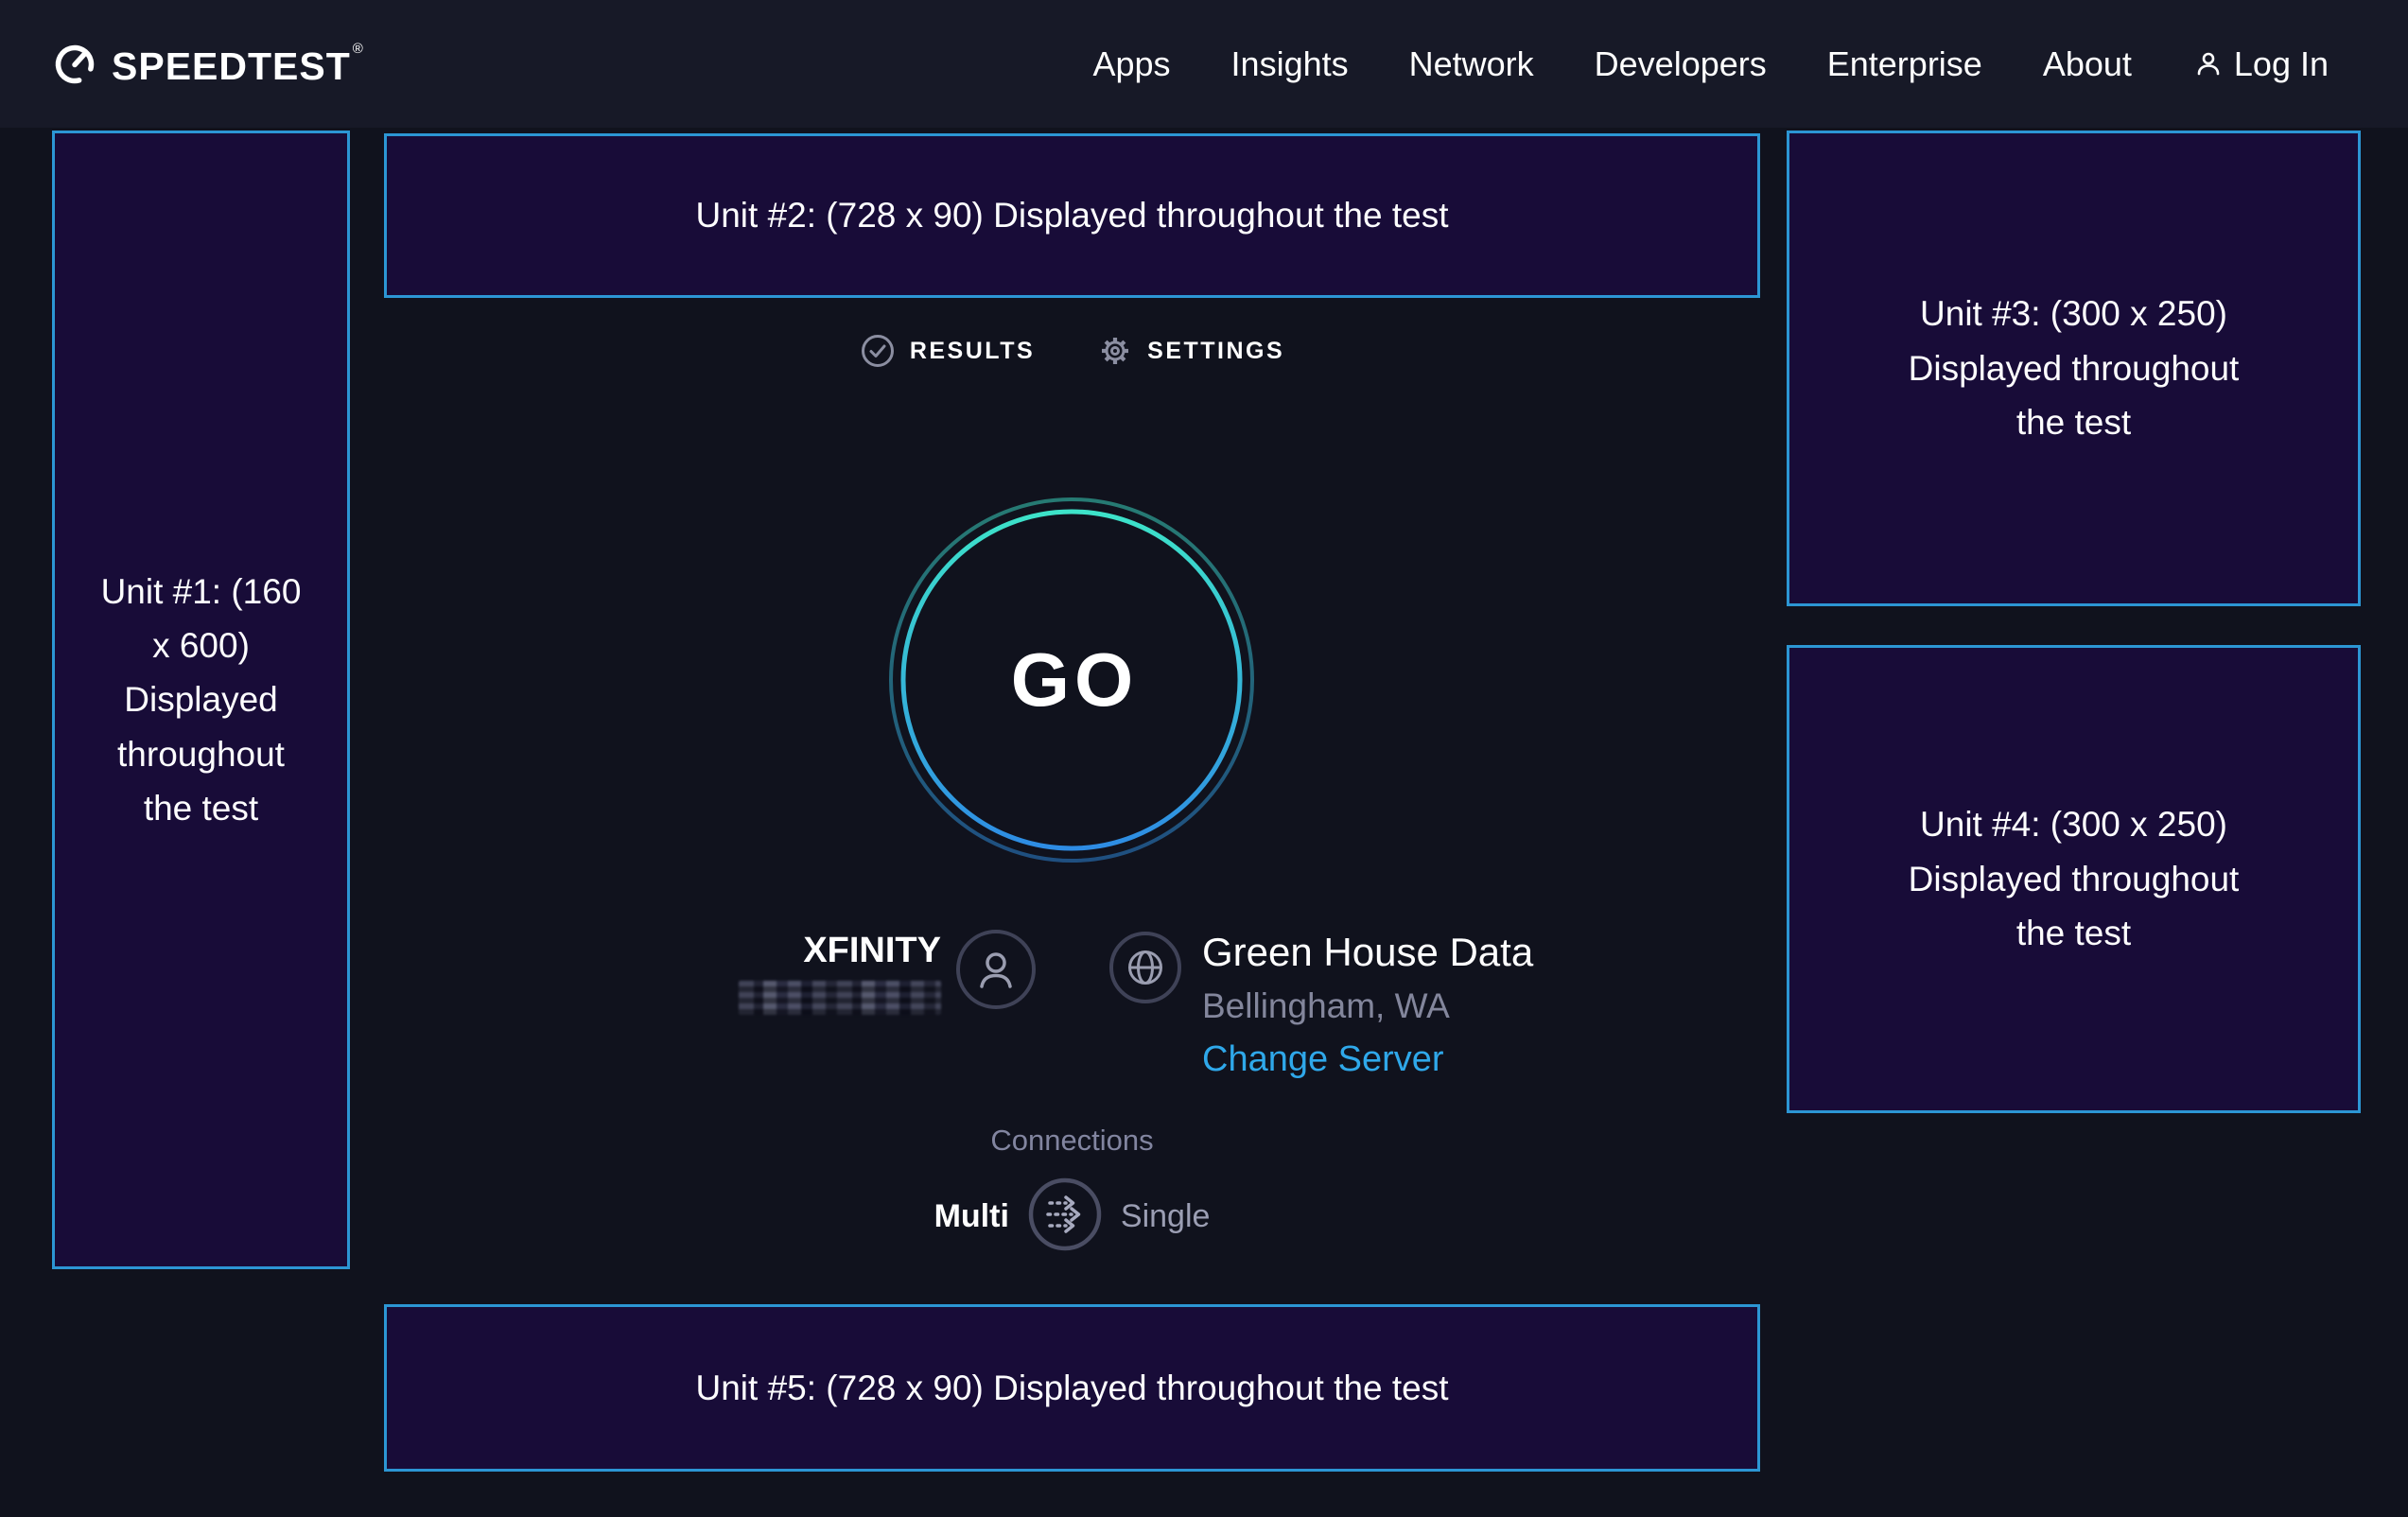  Describe the element at coordinates (1681, 63) in the screenshot. I see `nav-item-developers: Developers` at that location.